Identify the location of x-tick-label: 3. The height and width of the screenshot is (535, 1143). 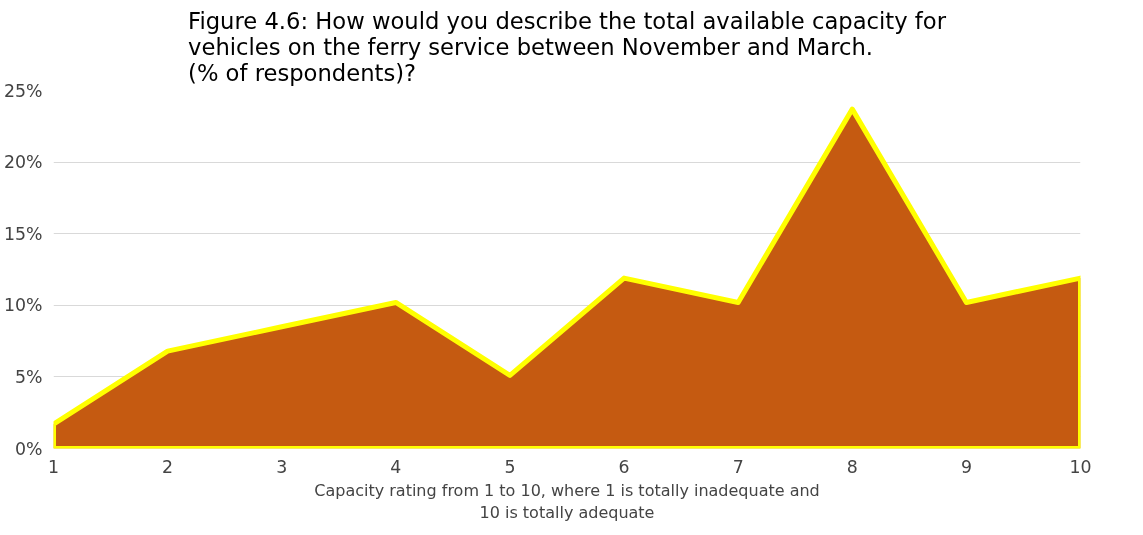
(282, 466).